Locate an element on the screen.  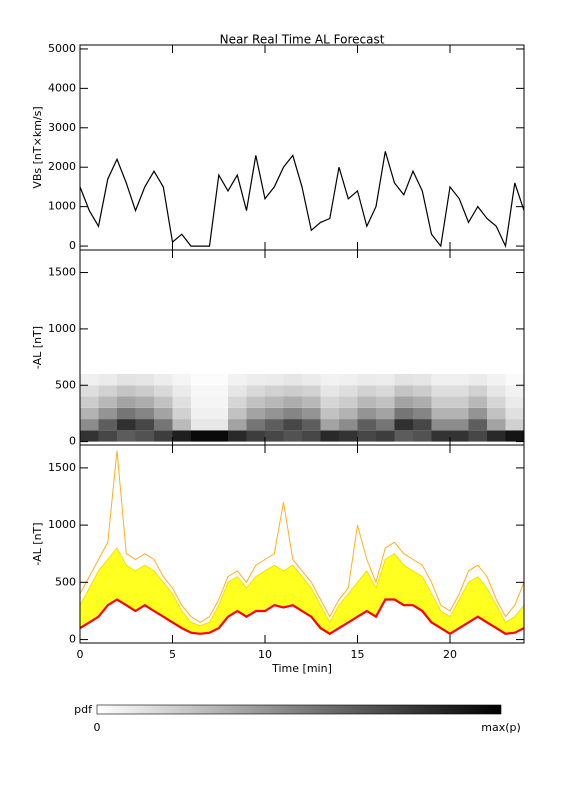
x-tick-label: 20 is located at coordinates (450, 654).